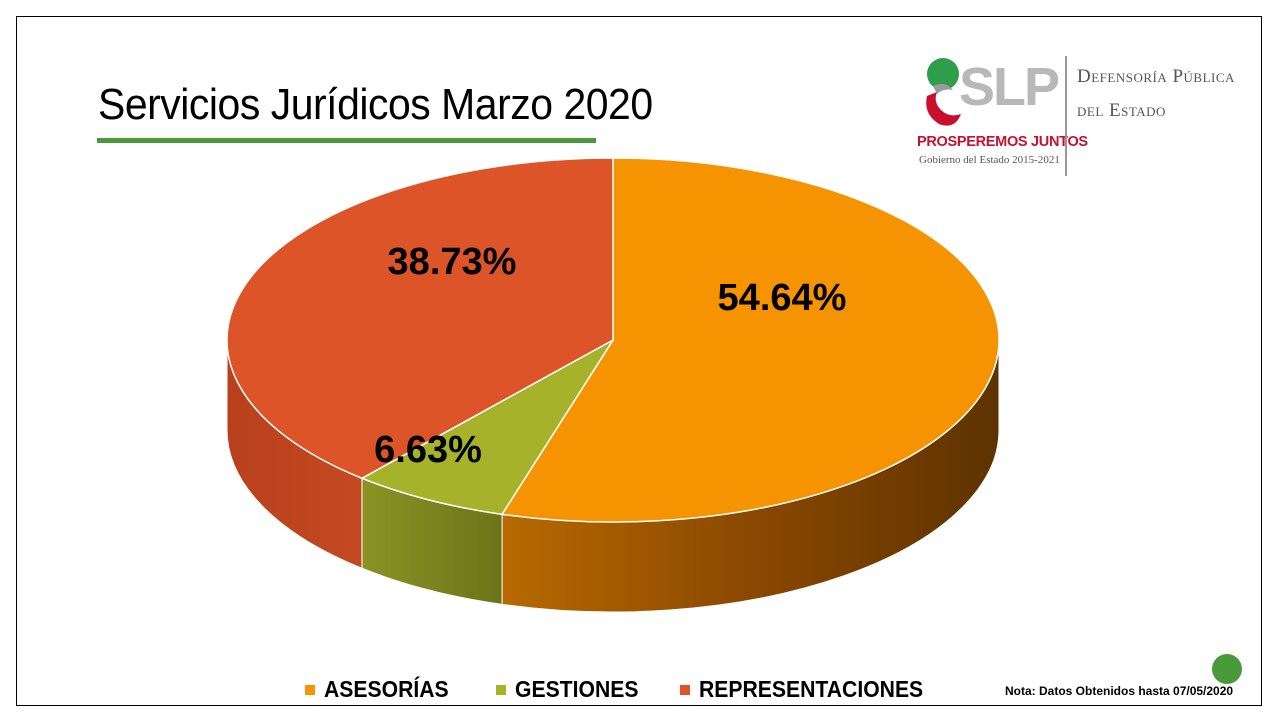  What do you see at coordinates (1119, 691) in the screenshot?
I see `data-note: Nota: Datos Obtenidos hasta 07/05/2020` at bounding box center [1119, 691].